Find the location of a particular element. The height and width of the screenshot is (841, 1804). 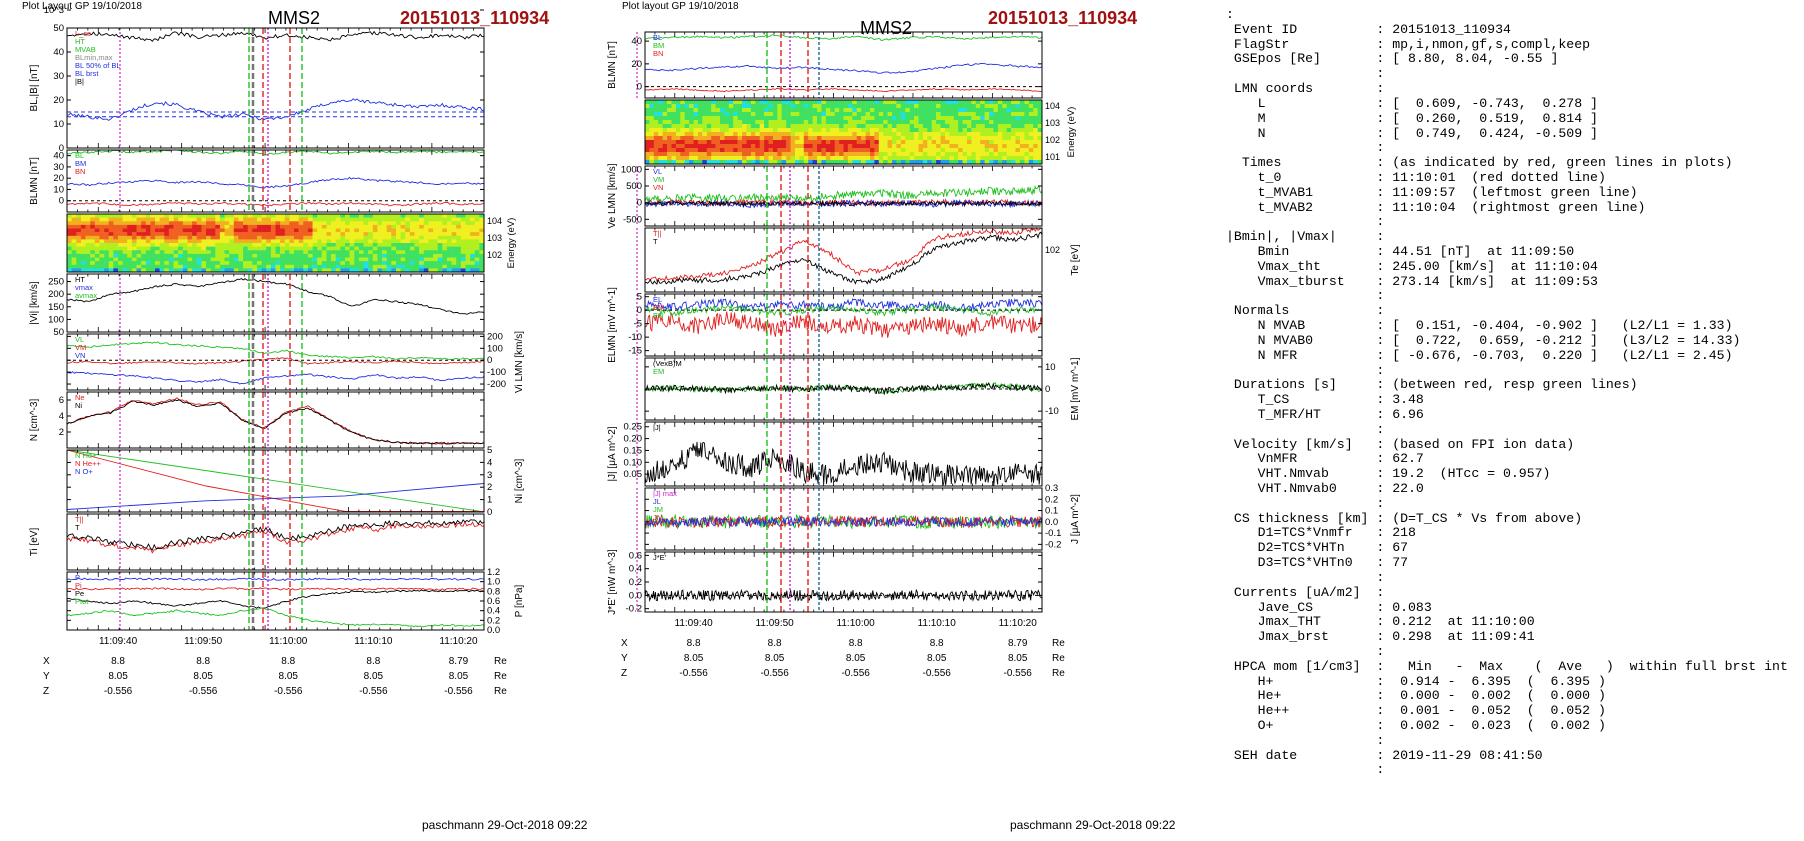

legend-entry: Pi is located at coordinates (78, 585).